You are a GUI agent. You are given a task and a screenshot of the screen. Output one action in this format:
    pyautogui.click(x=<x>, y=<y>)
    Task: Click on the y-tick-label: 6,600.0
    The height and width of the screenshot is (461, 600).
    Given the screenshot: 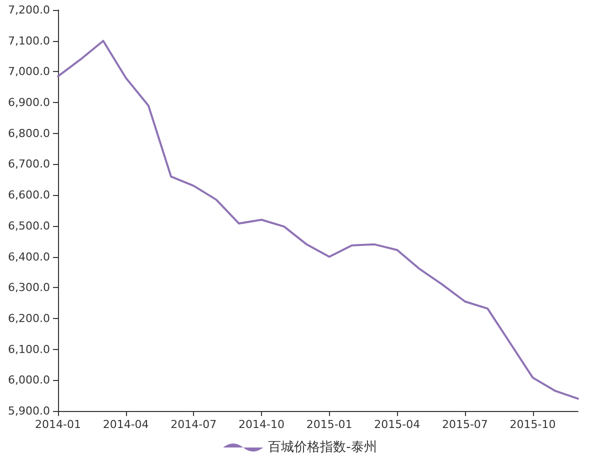 What is the action you would take?
    pyautogui.click(x=29, y=195)
    